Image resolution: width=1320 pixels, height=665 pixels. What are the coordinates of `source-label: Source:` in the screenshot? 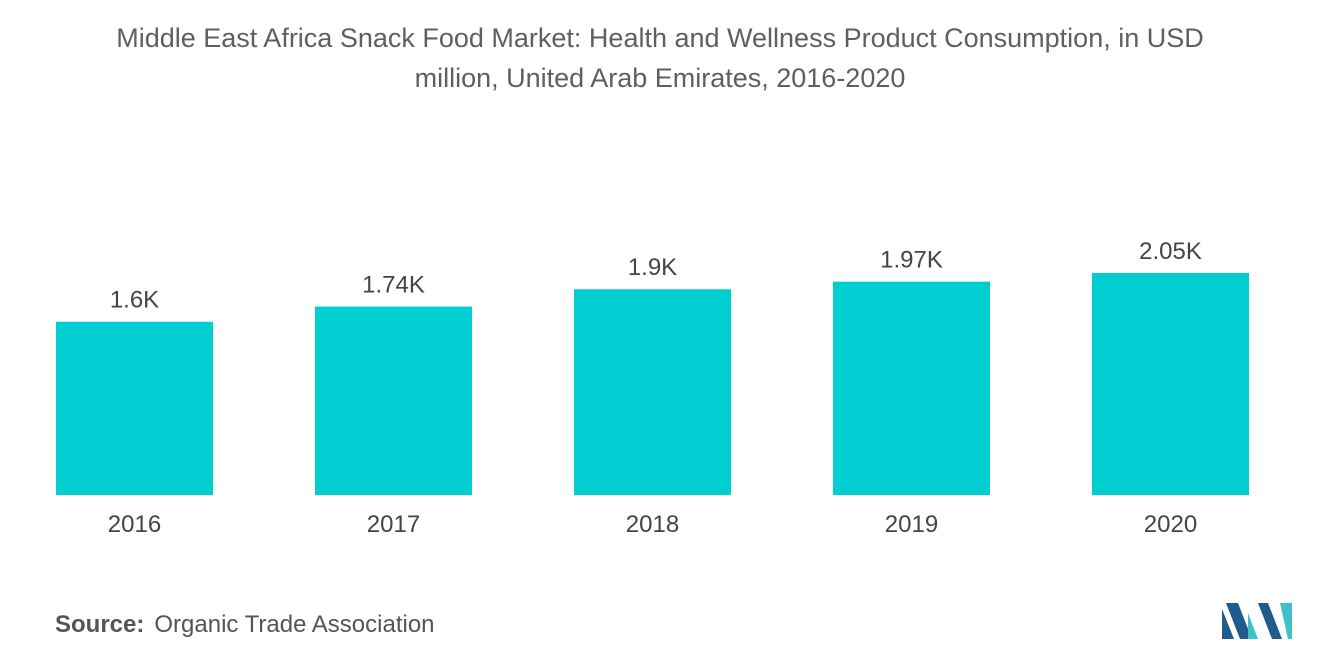 It's located at (100, 624).